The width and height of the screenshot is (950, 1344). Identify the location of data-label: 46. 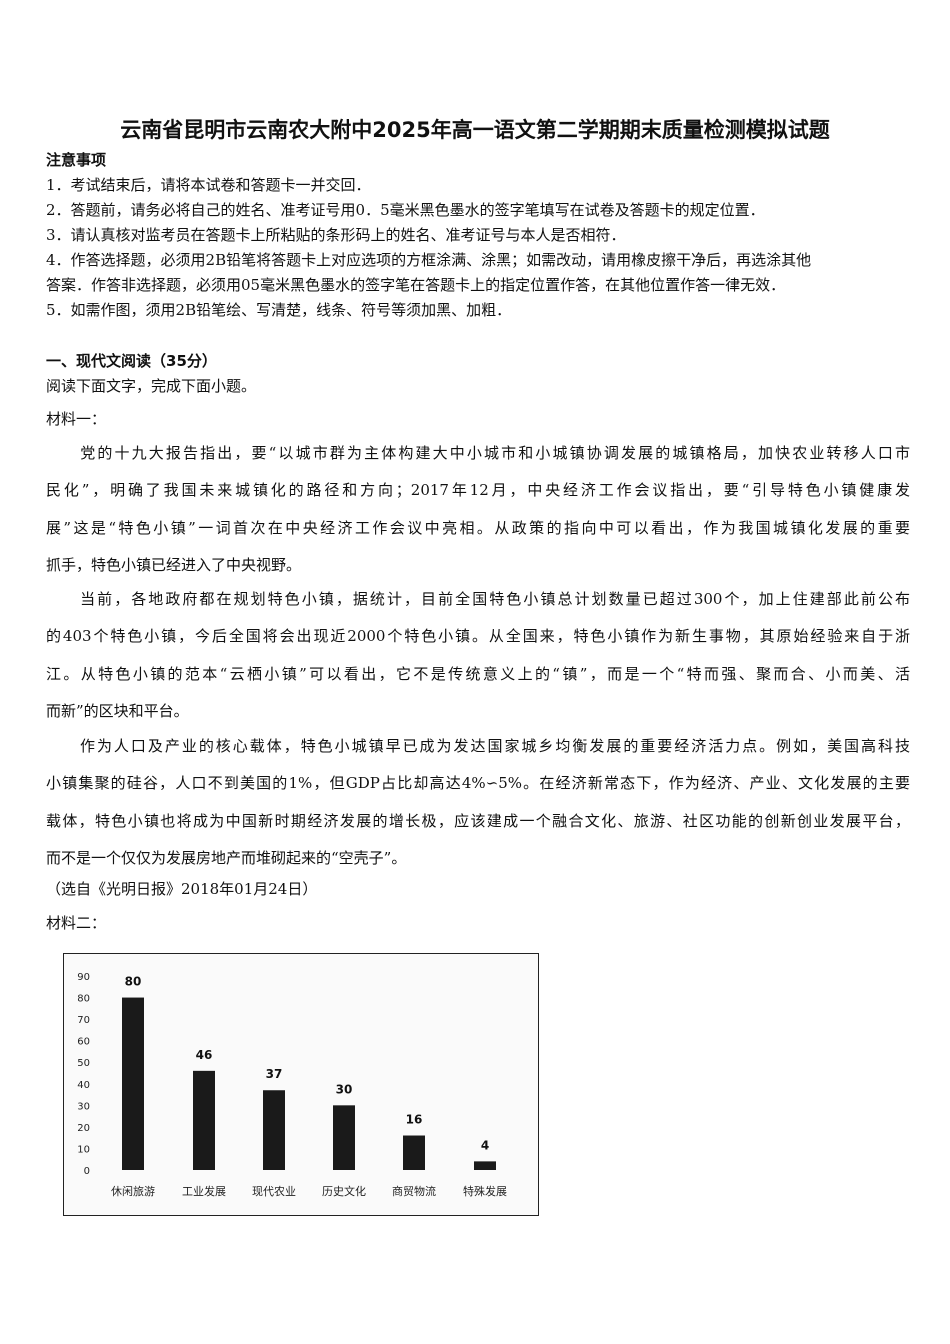
(204, 1055).